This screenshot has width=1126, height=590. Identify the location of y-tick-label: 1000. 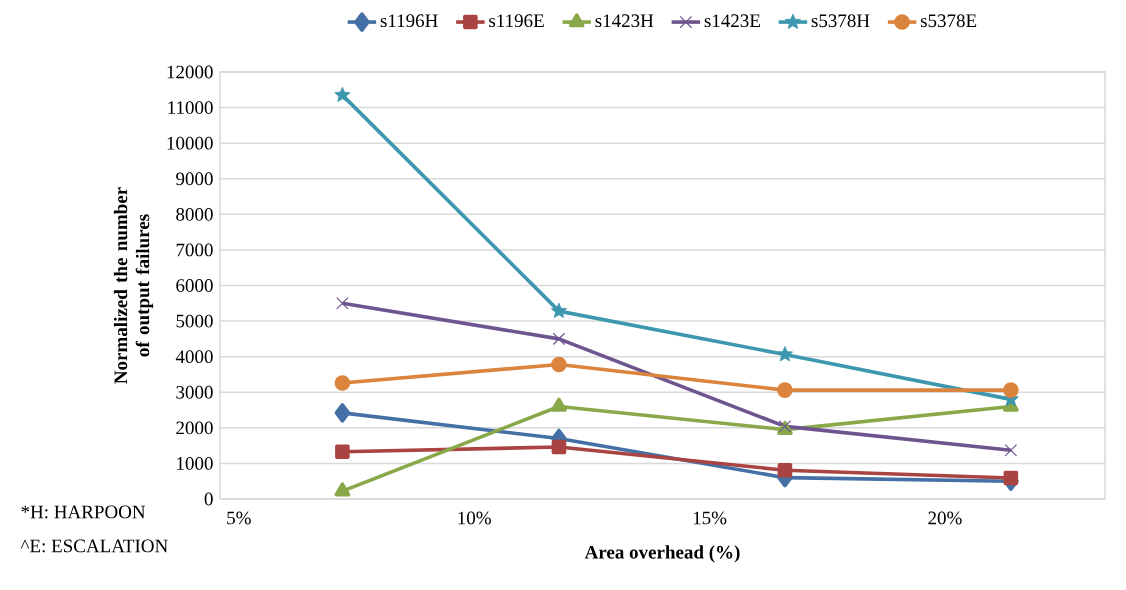
(195, 463).